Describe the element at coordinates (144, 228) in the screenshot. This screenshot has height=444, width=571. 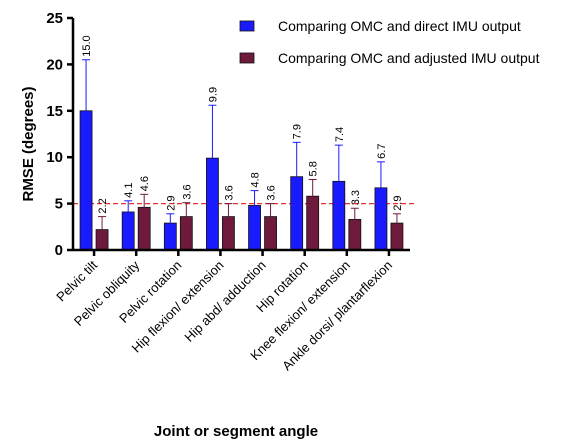
I see `bar-s1-c1` at that location.